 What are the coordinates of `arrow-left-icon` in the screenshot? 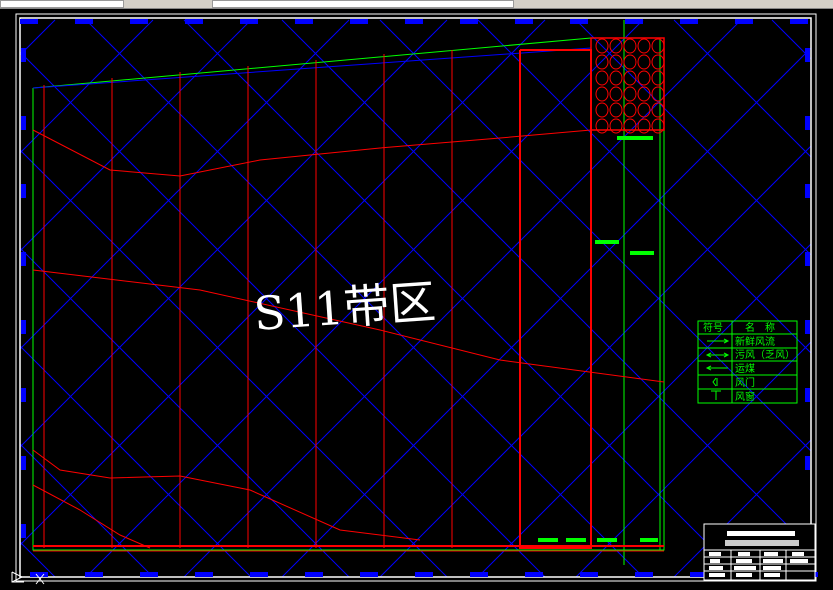 It's located at (716, 368).